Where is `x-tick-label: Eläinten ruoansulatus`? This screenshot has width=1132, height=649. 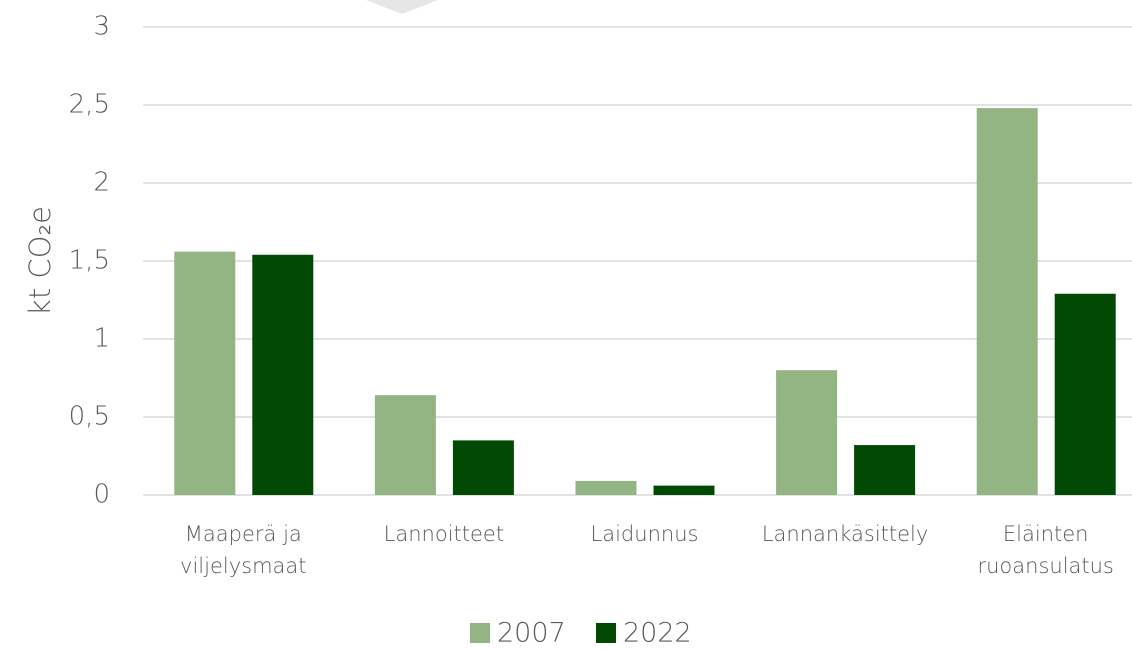 x-tick-label: Eläinten ruoansulatus is located at coordinates (1045, 550).